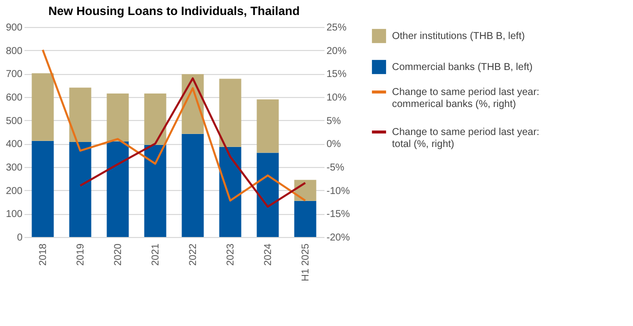  Describe the element at coordinates (14, 214) in the screenshot. I see `y-tick-label: 100` at that location.